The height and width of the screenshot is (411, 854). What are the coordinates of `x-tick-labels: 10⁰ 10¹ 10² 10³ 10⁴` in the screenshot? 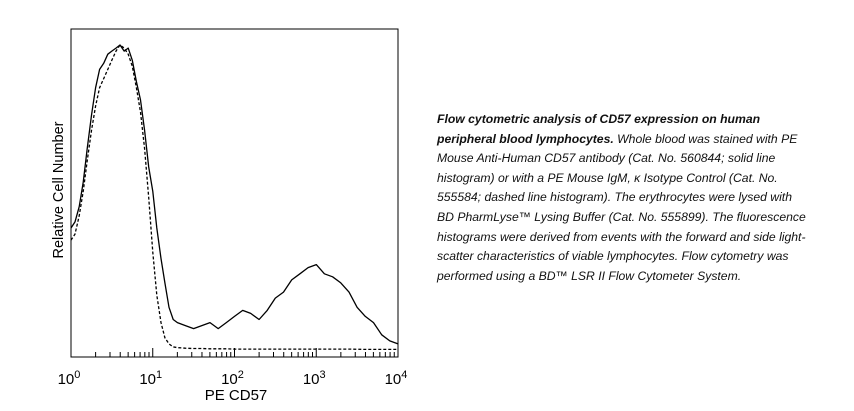 It's located at (233, 378).